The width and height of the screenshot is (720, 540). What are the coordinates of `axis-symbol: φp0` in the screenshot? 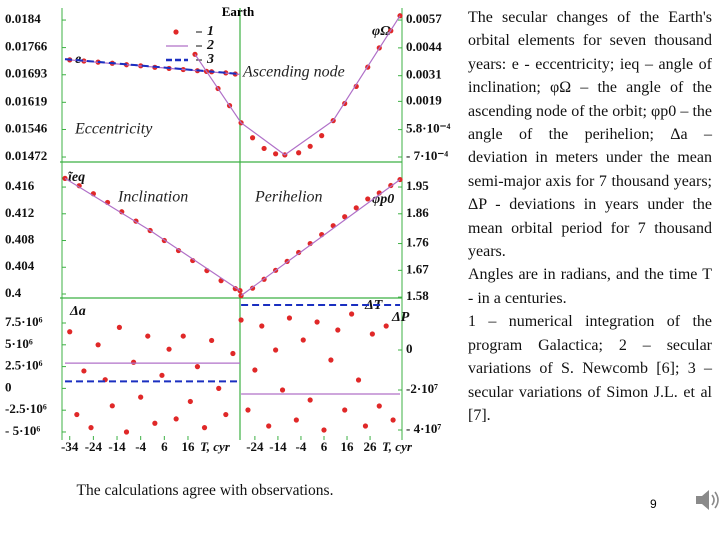 It's located at (383, 199).